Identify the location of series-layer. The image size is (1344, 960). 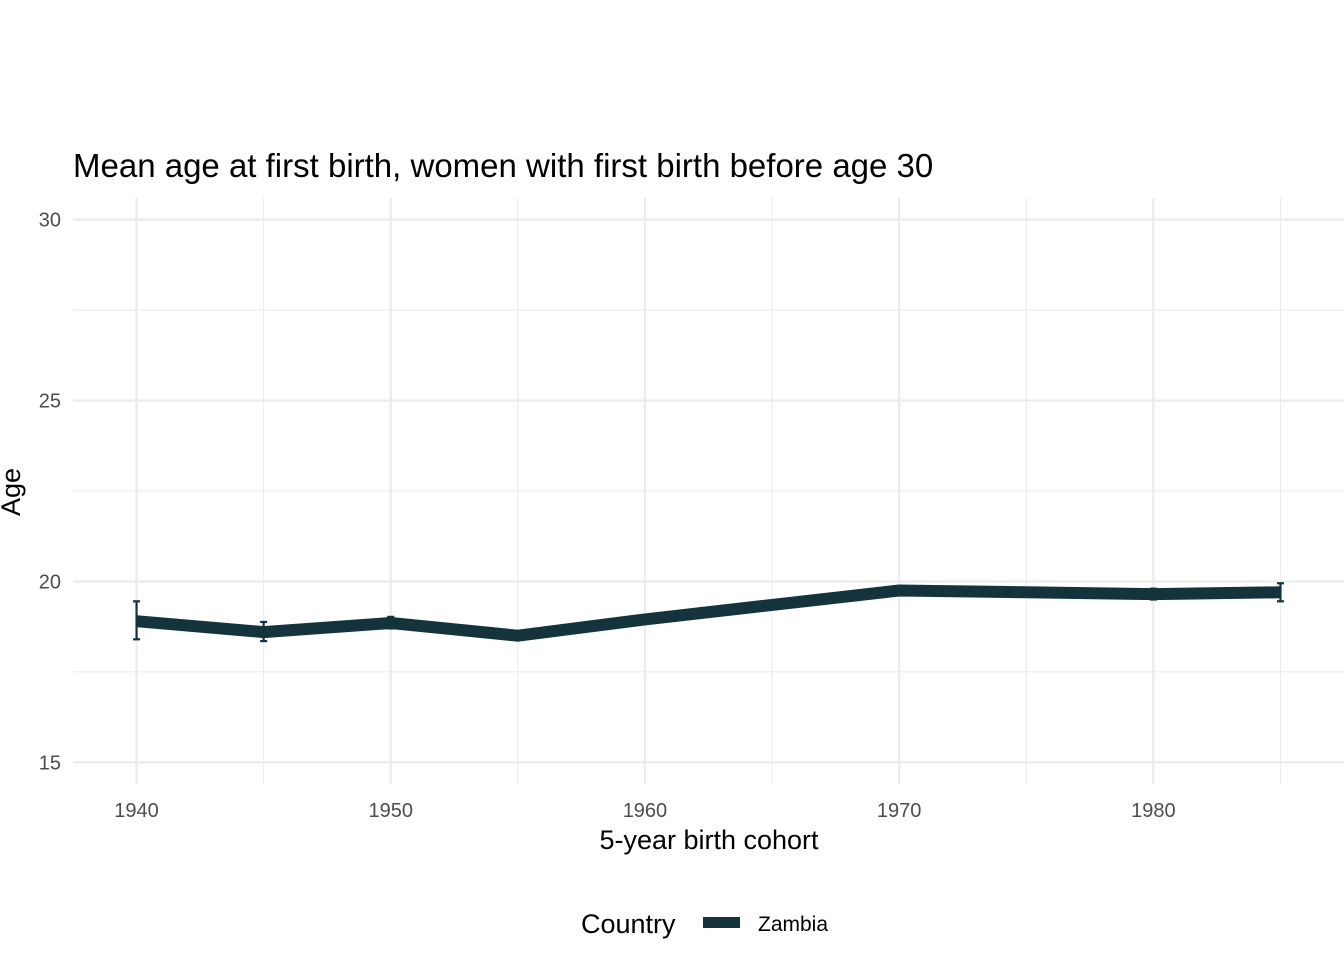
(708, 612).